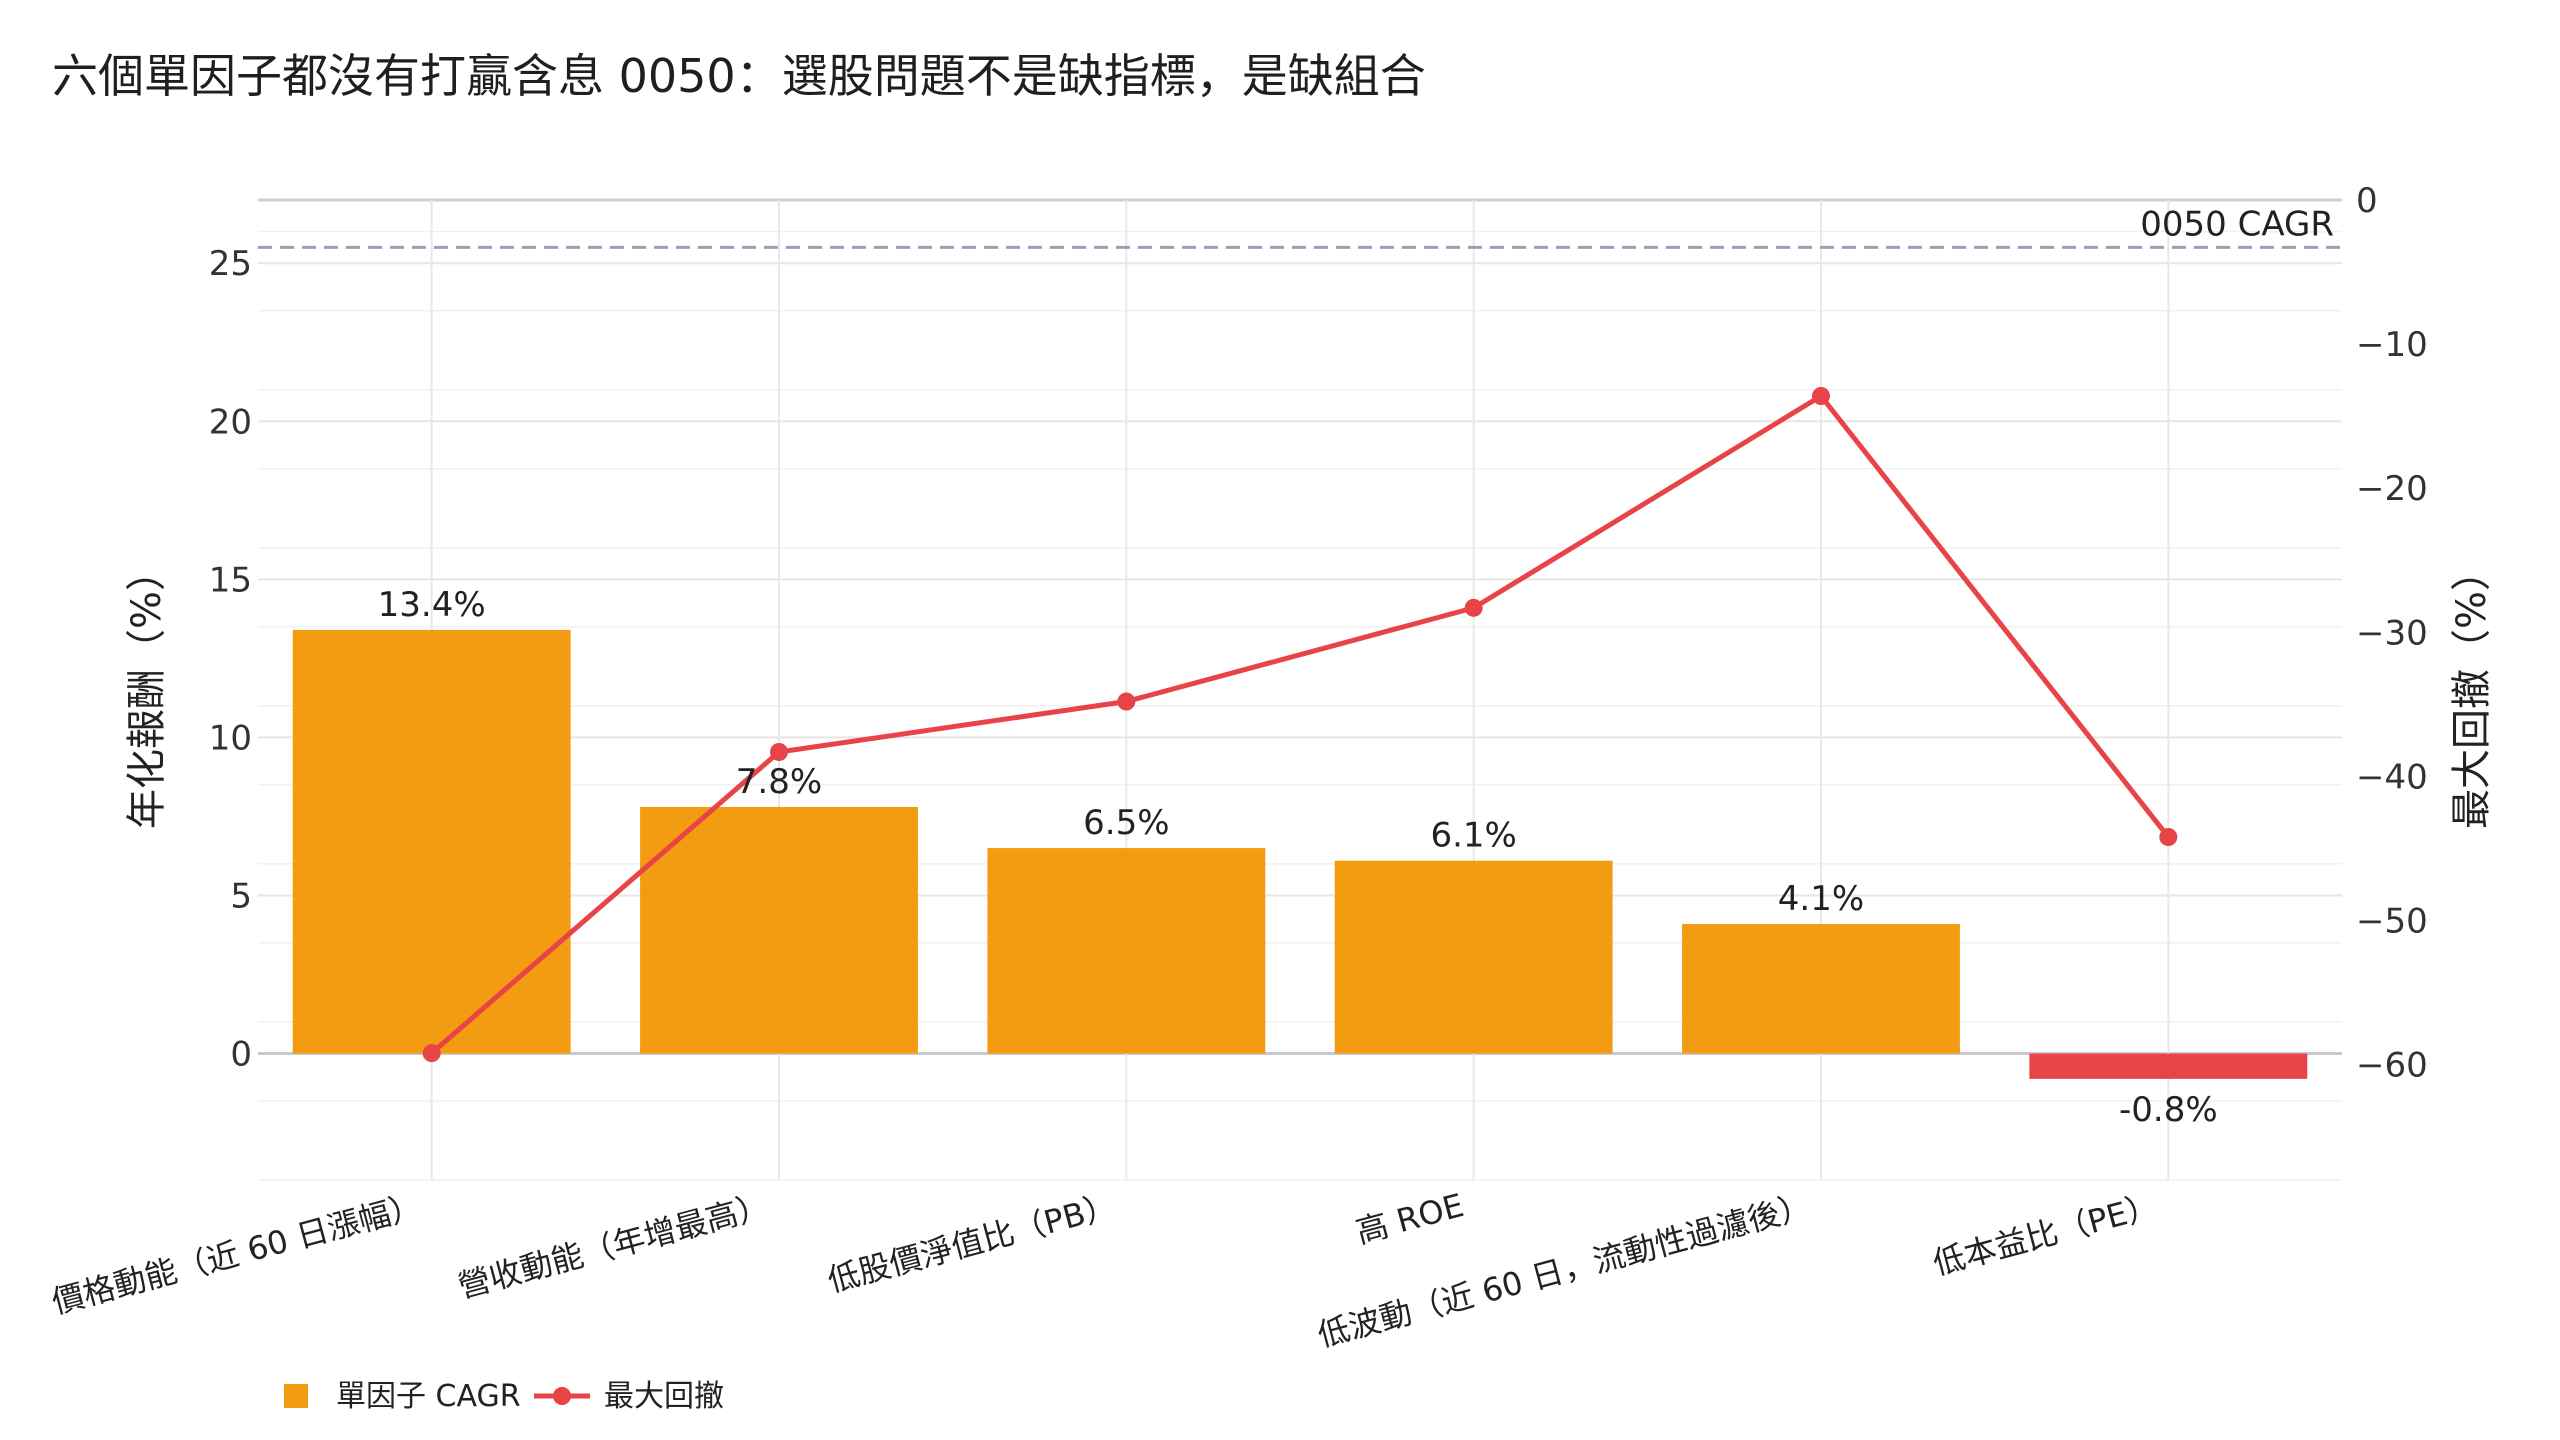 The width and height of the screenshot is (2560, 1440). I want to click on right-tick-label: −50, so click(2392, 922).